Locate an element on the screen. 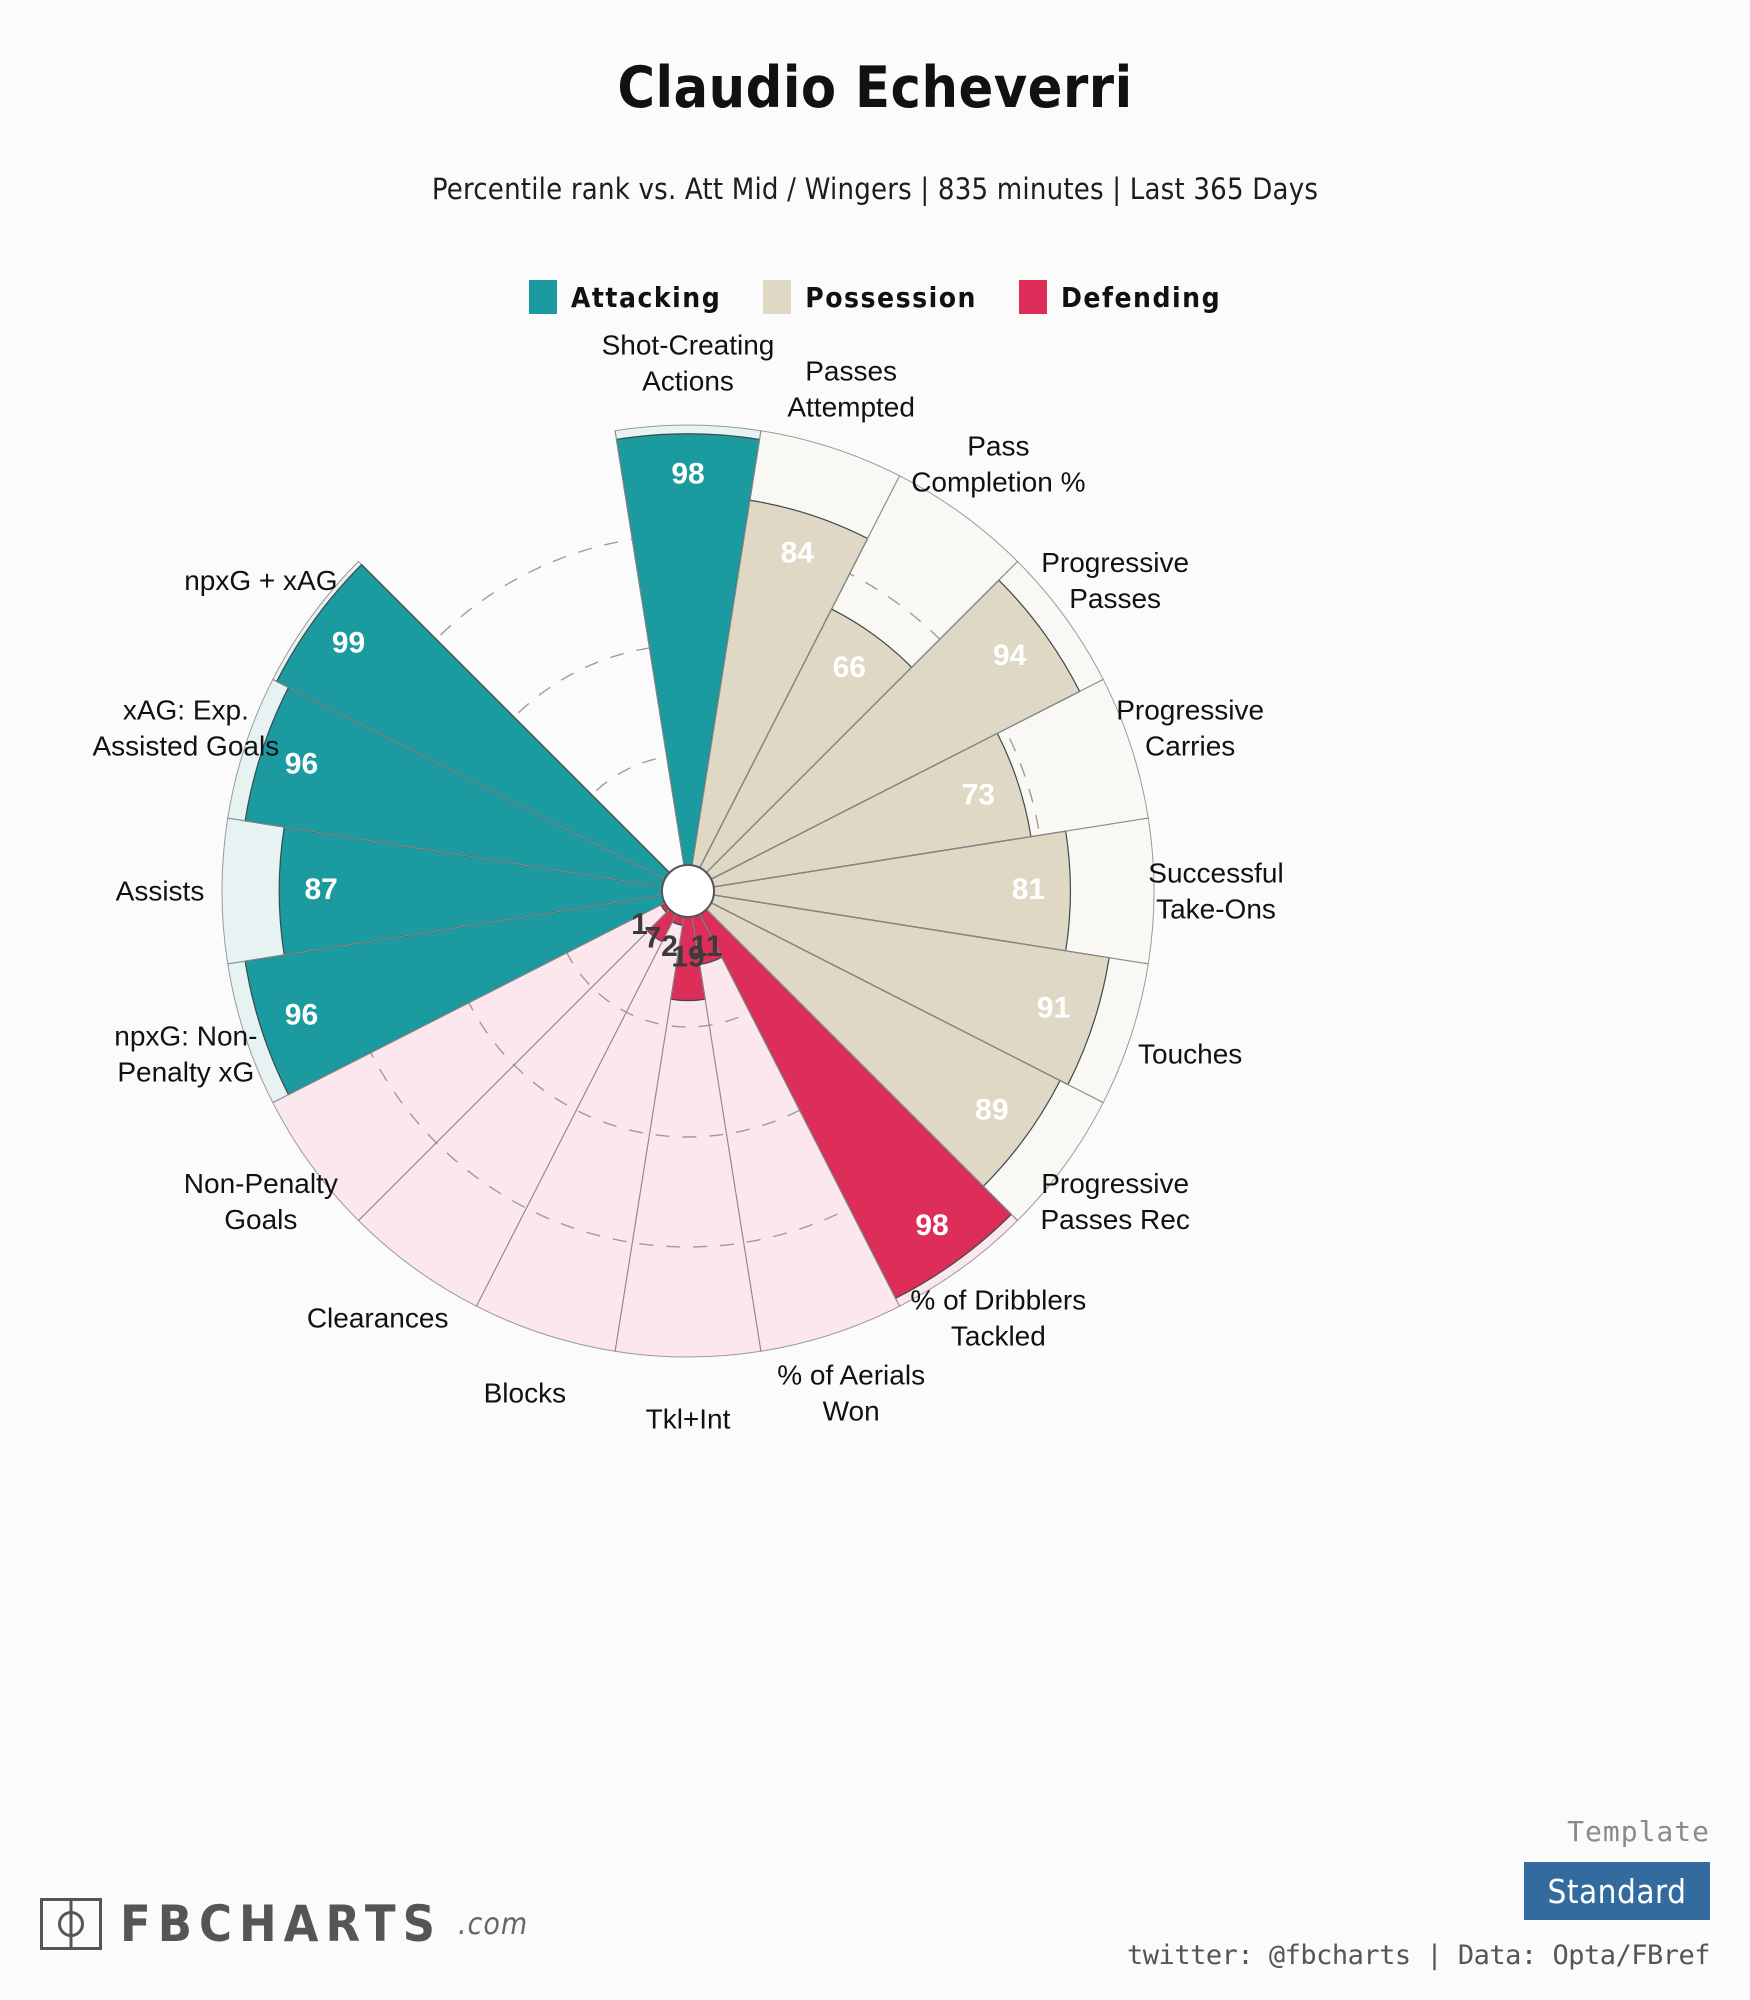  slice-label-14: npxG: Non-Penalty xG is located at coordinates (185, 1054).